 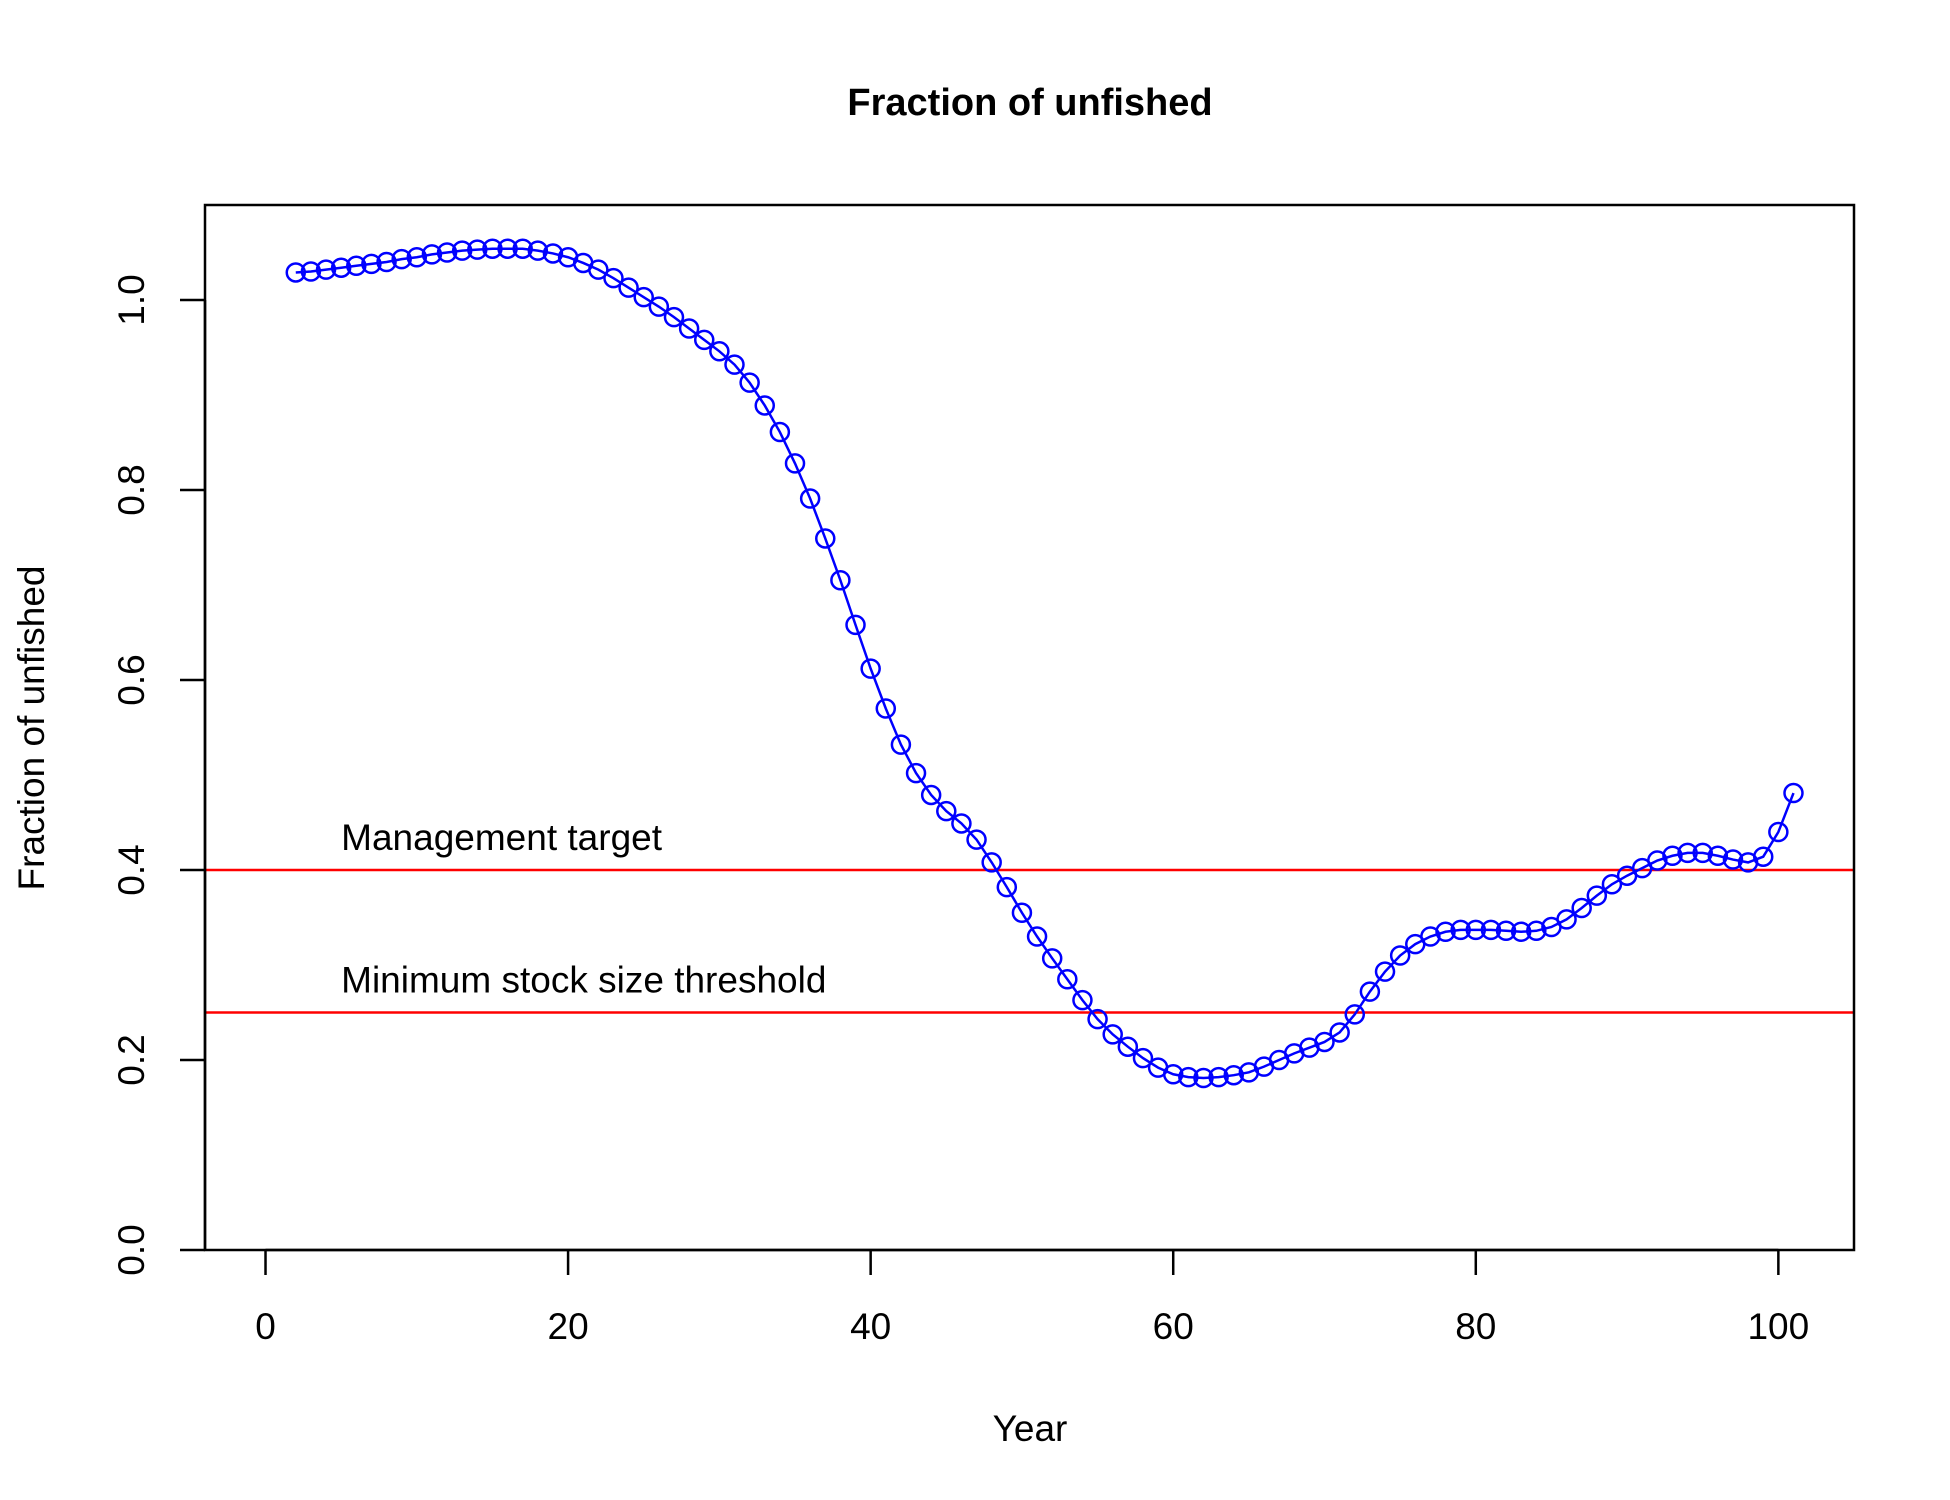 I want to click on x-axis-title: Year, so click(x=1030, y=1428).